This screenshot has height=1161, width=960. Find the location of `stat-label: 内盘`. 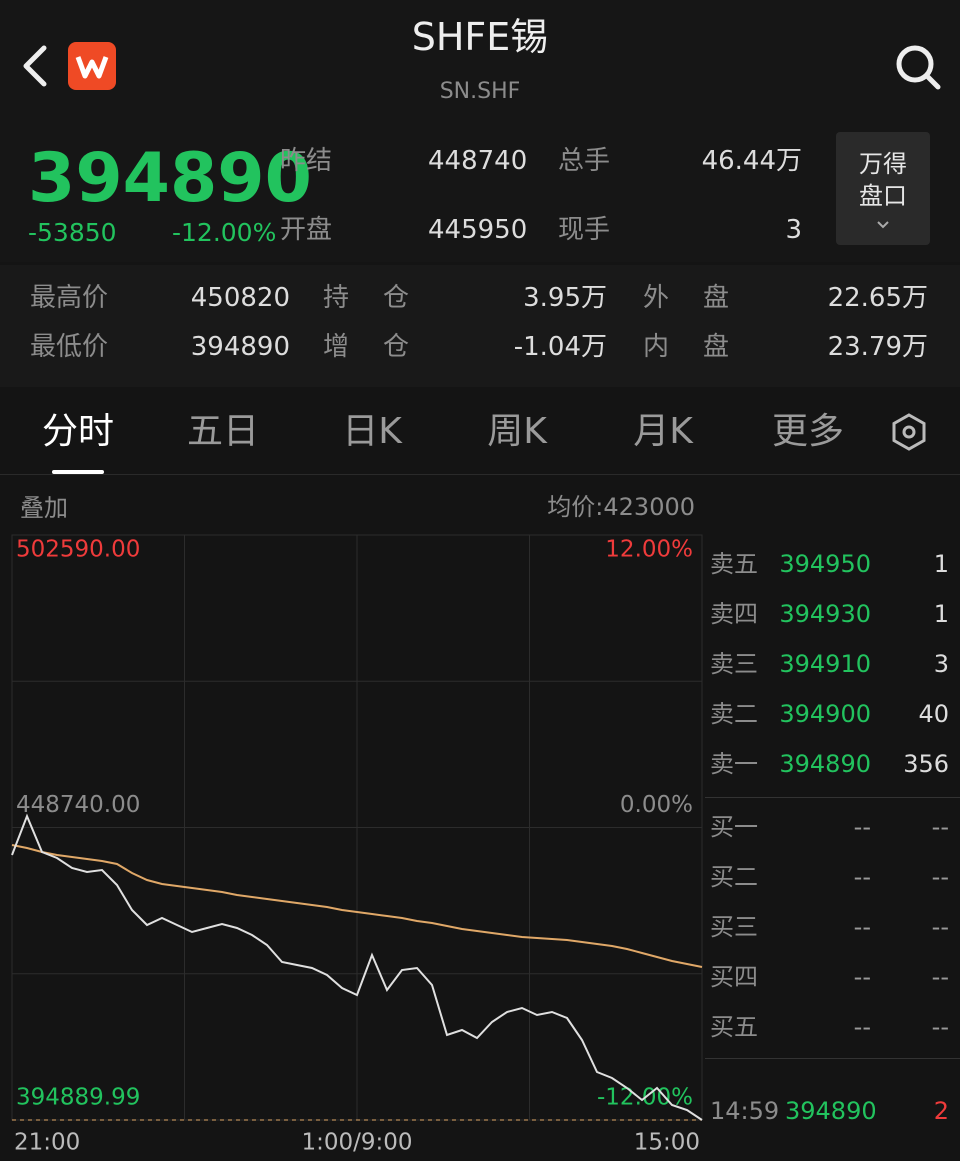

stat-label: 内盘 is located at coordinates (703, 347).